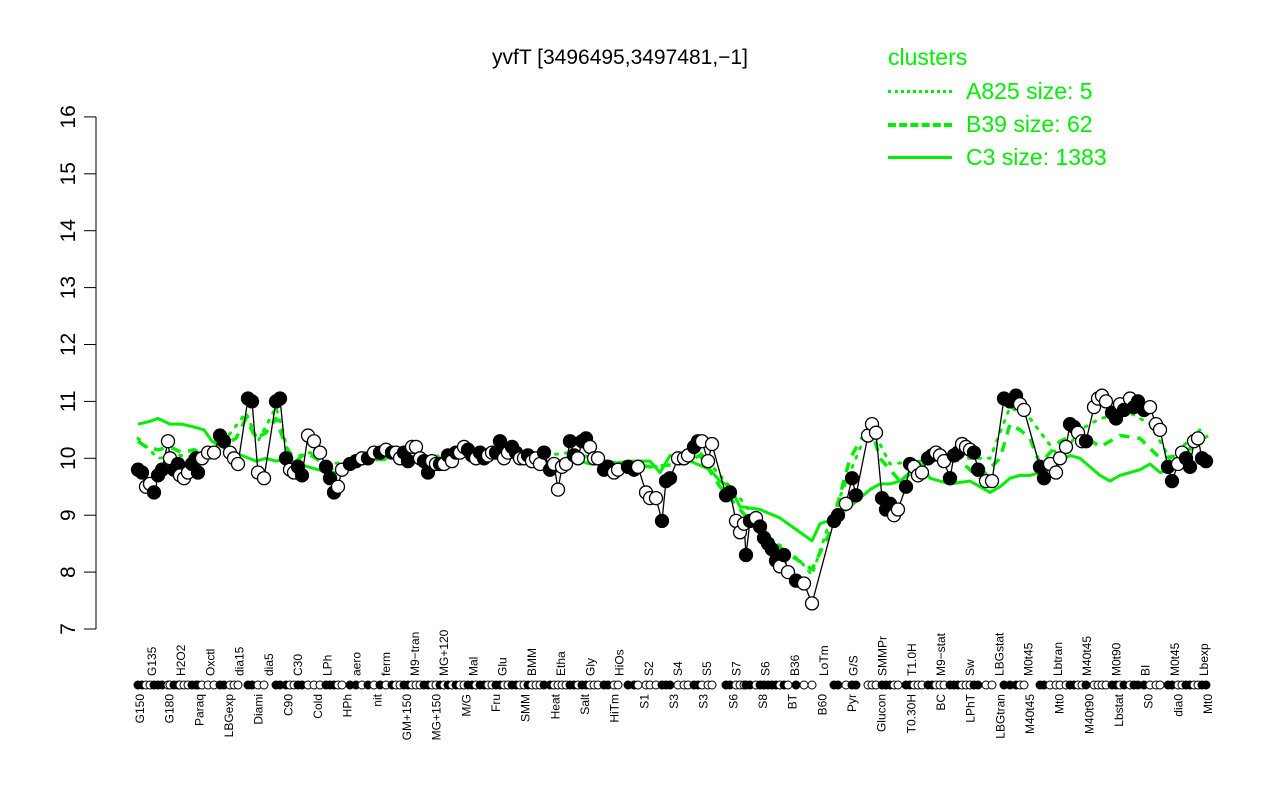 The height and width of the screenshot is (800, 1280). Describe the element at coordinates (68, 231) in the screenshot. I see `y-tick-label: 14` at that location.